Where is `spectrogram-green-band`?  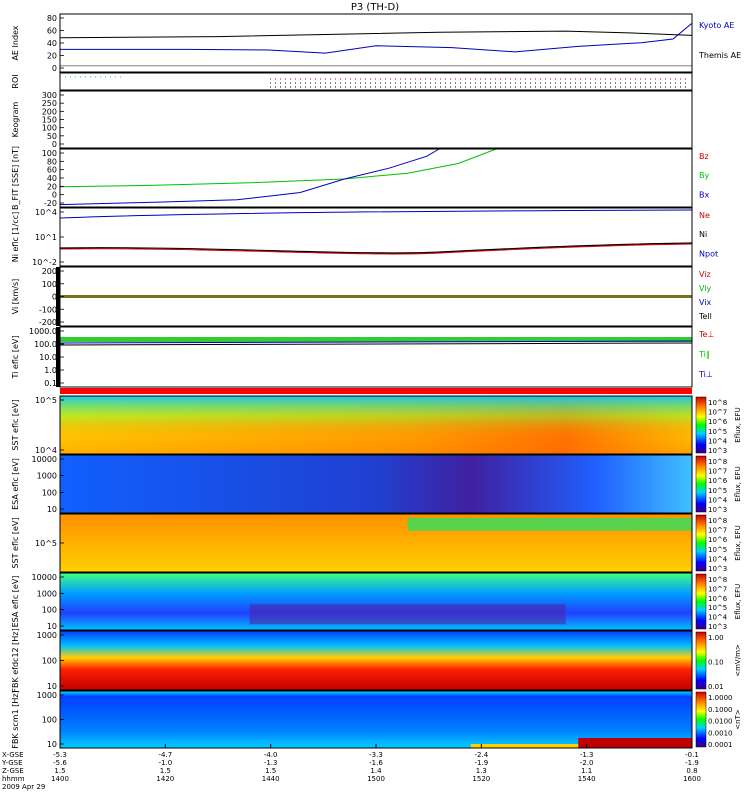 spectrogram-green-band is located at coordinates (549, 524).